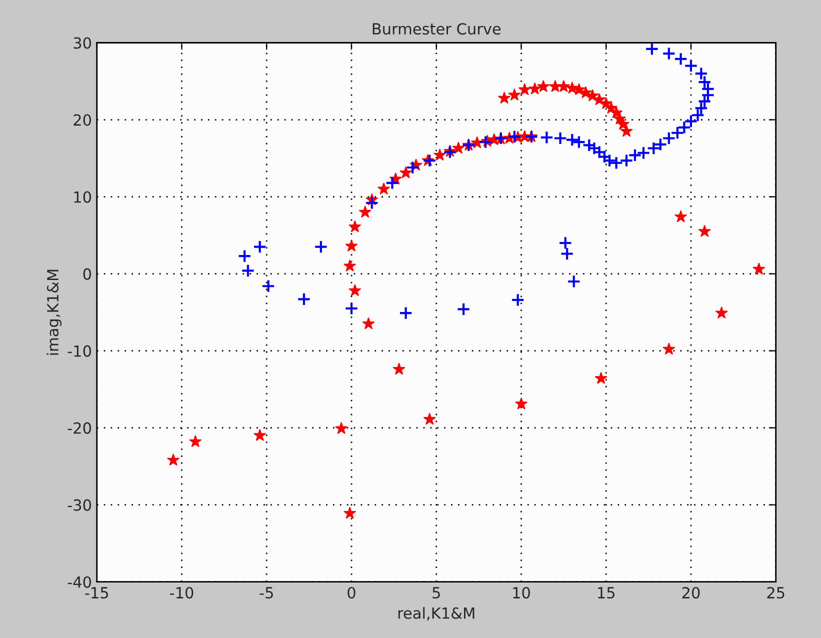 The height and width of the screenshot is (638, 821). I want to click on y-axis-title: imag,K1&M, so click(54, 312).